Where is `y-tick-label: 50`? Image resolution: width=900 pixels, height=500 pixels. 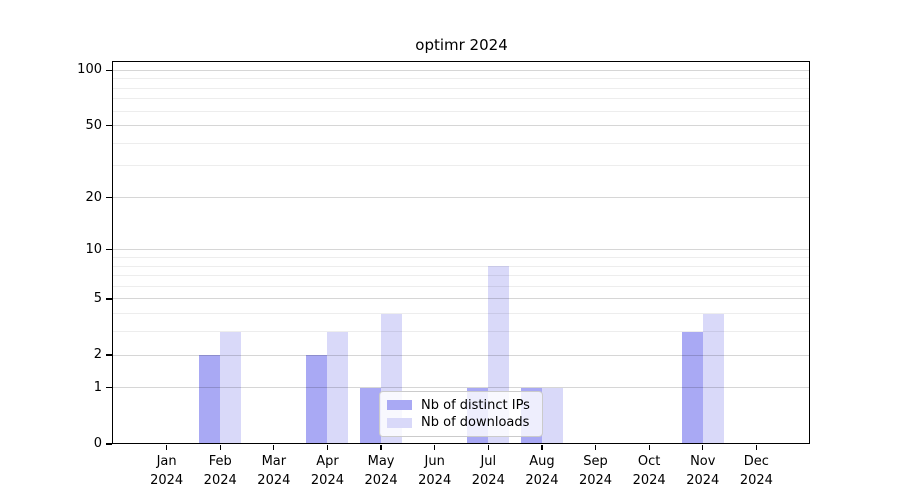
y-tick-label: 50 is located at coordinates (93, 125).